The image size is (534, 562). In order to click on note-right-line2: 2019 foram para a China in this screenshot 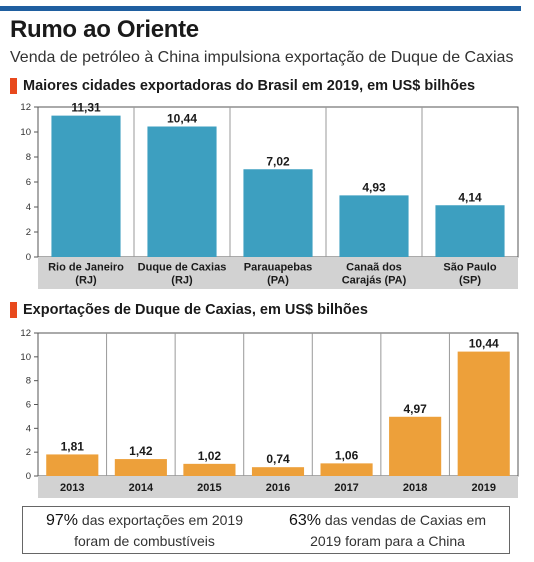, I will do `click(387, 541)`.